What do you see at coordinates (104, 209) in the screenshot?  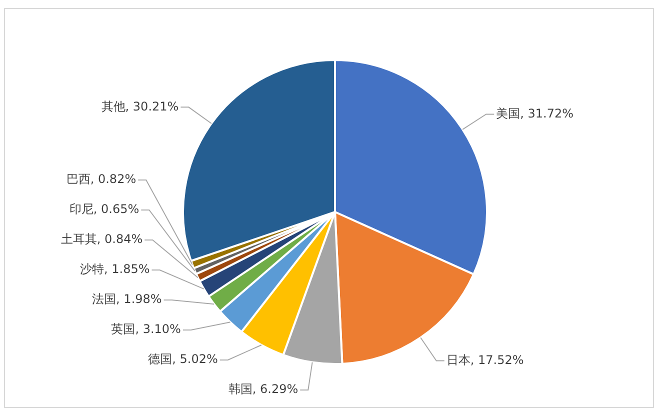 I see `slice-label: 印尼, 0.65%` at bounding box center [104, 209].